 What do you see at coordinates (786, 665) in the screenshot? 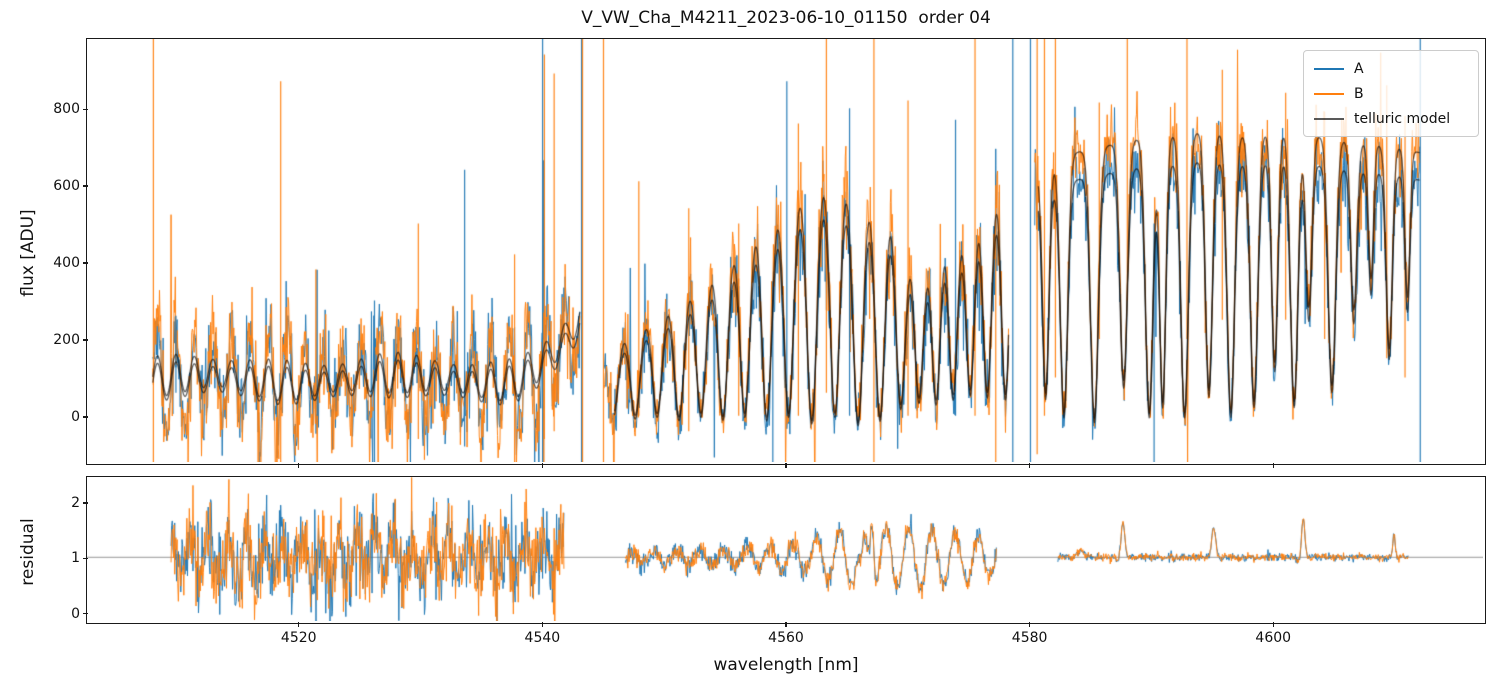
I see `x-axis-label: wavelength [nm]` at bounding box center [786, 665].